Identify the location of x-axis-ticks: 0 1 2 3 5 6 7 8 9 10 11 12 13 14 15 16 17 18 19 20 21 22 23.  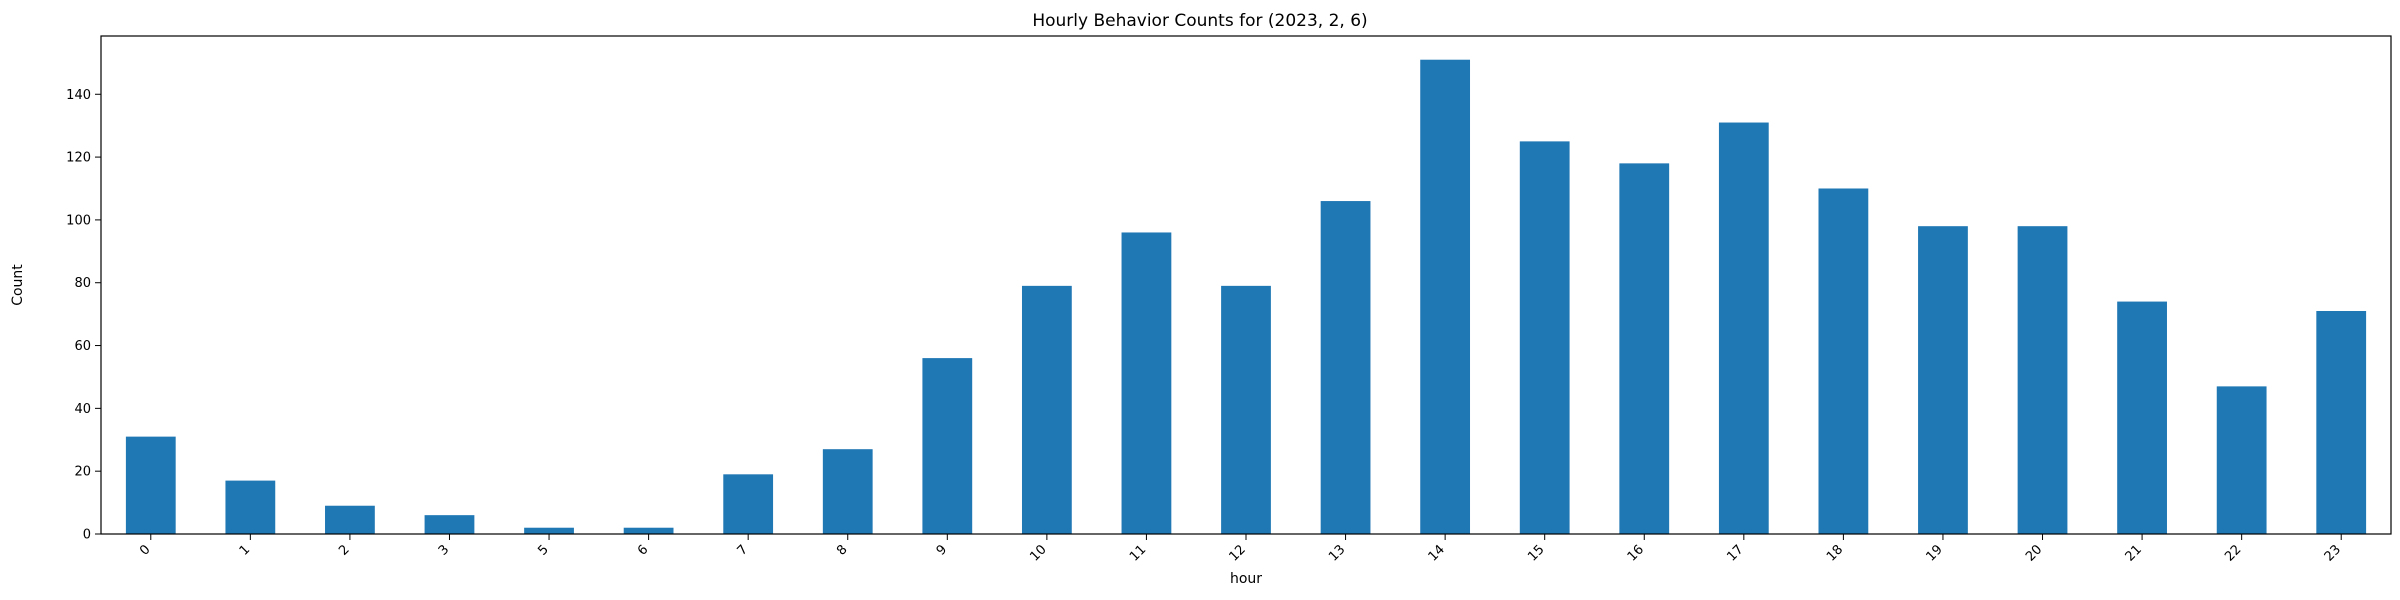
(1240, 549).